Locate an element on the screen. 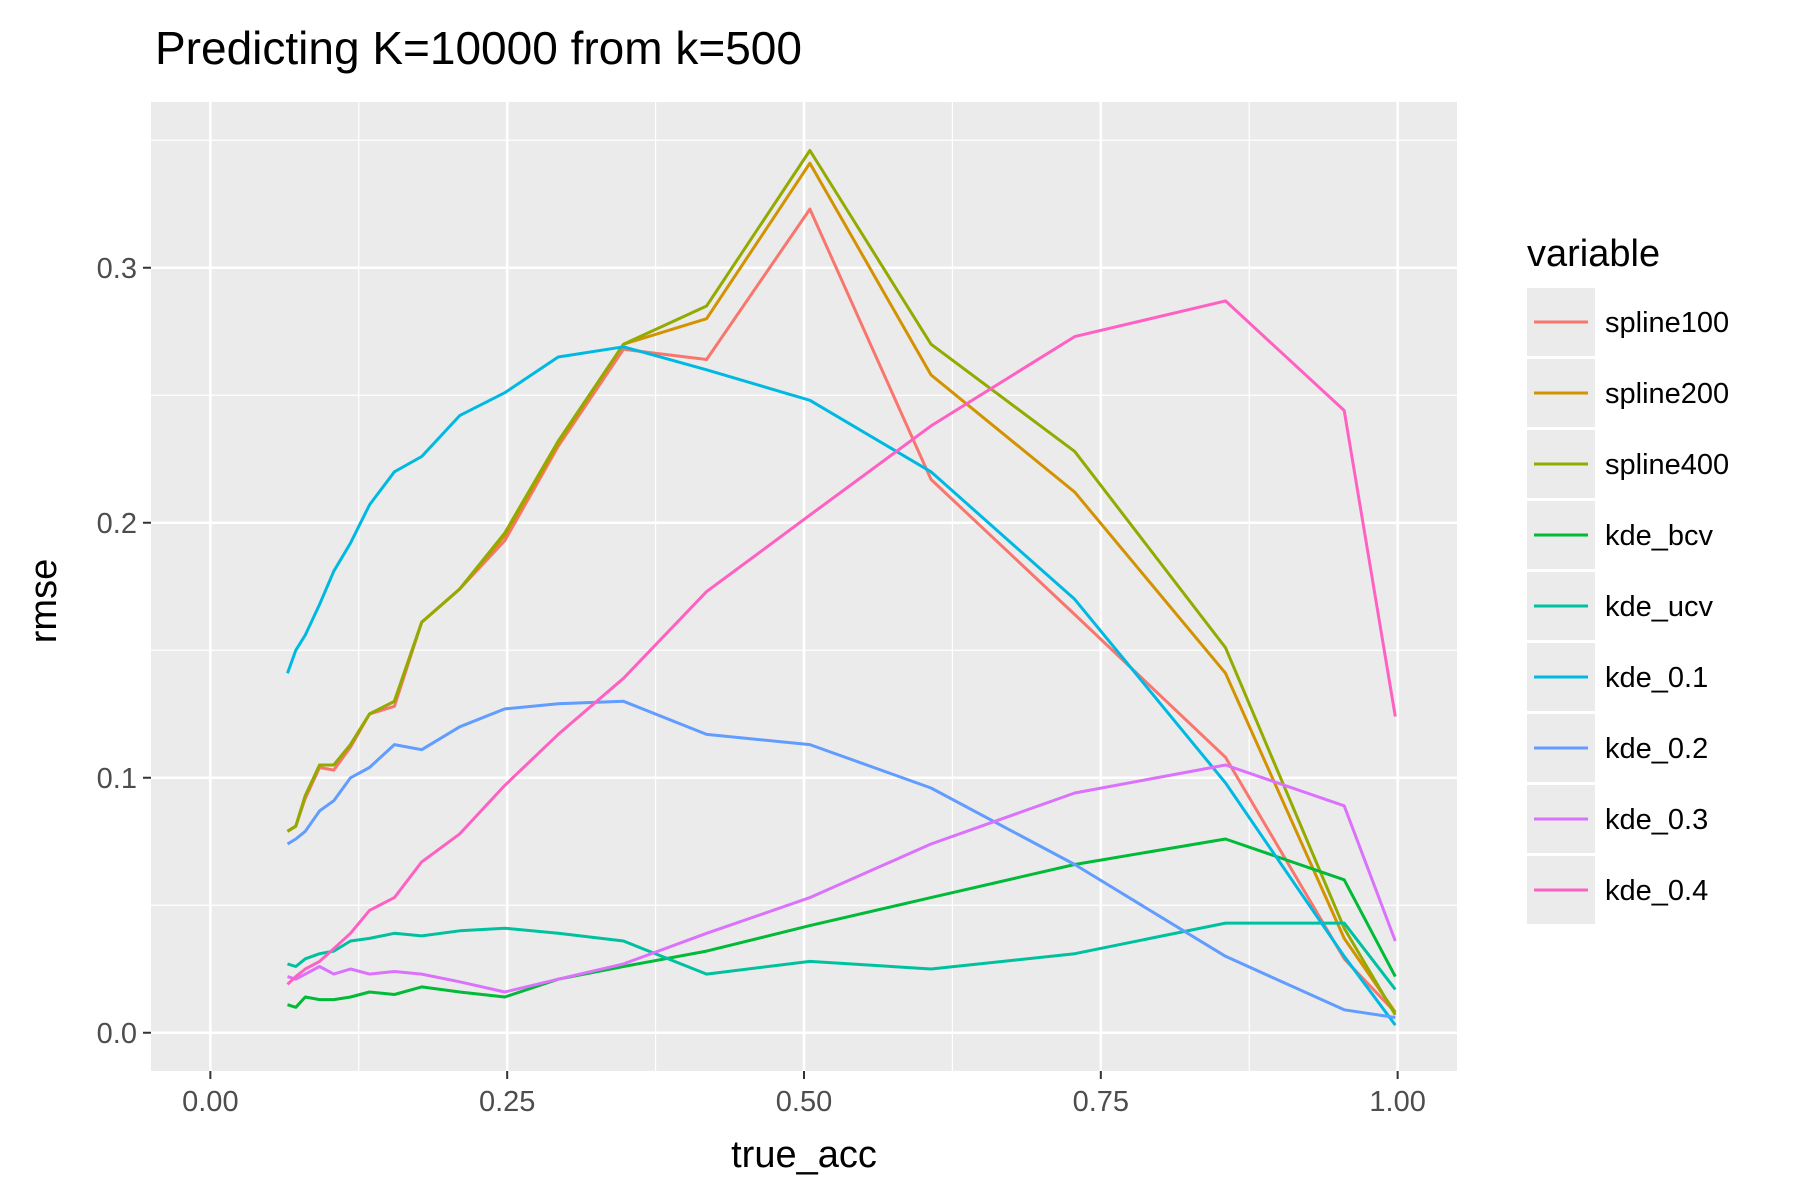 Image resolution: width=1800 pixels, height=1200 pixels. series-line-kde_0.3 is located at coordinates (842, 878).